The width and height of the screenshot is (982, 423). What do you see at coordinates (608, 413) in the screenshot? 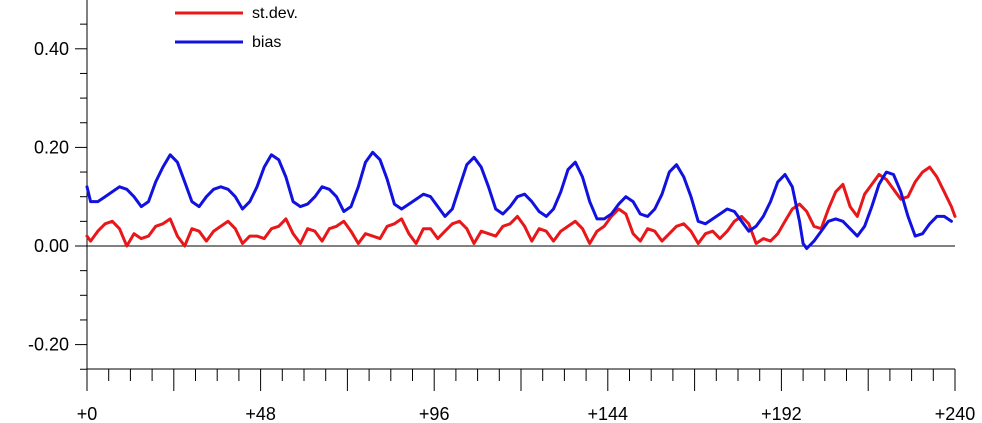
I see `x-tick-label: +144` at bounding box center [608, 413].